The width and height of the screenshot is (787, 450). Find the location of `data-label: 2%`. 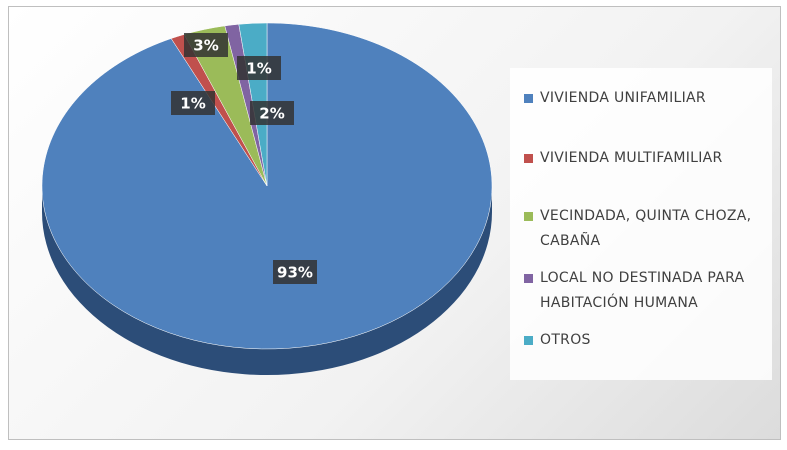

data-label: 2% is located at coordinates (272, 113).